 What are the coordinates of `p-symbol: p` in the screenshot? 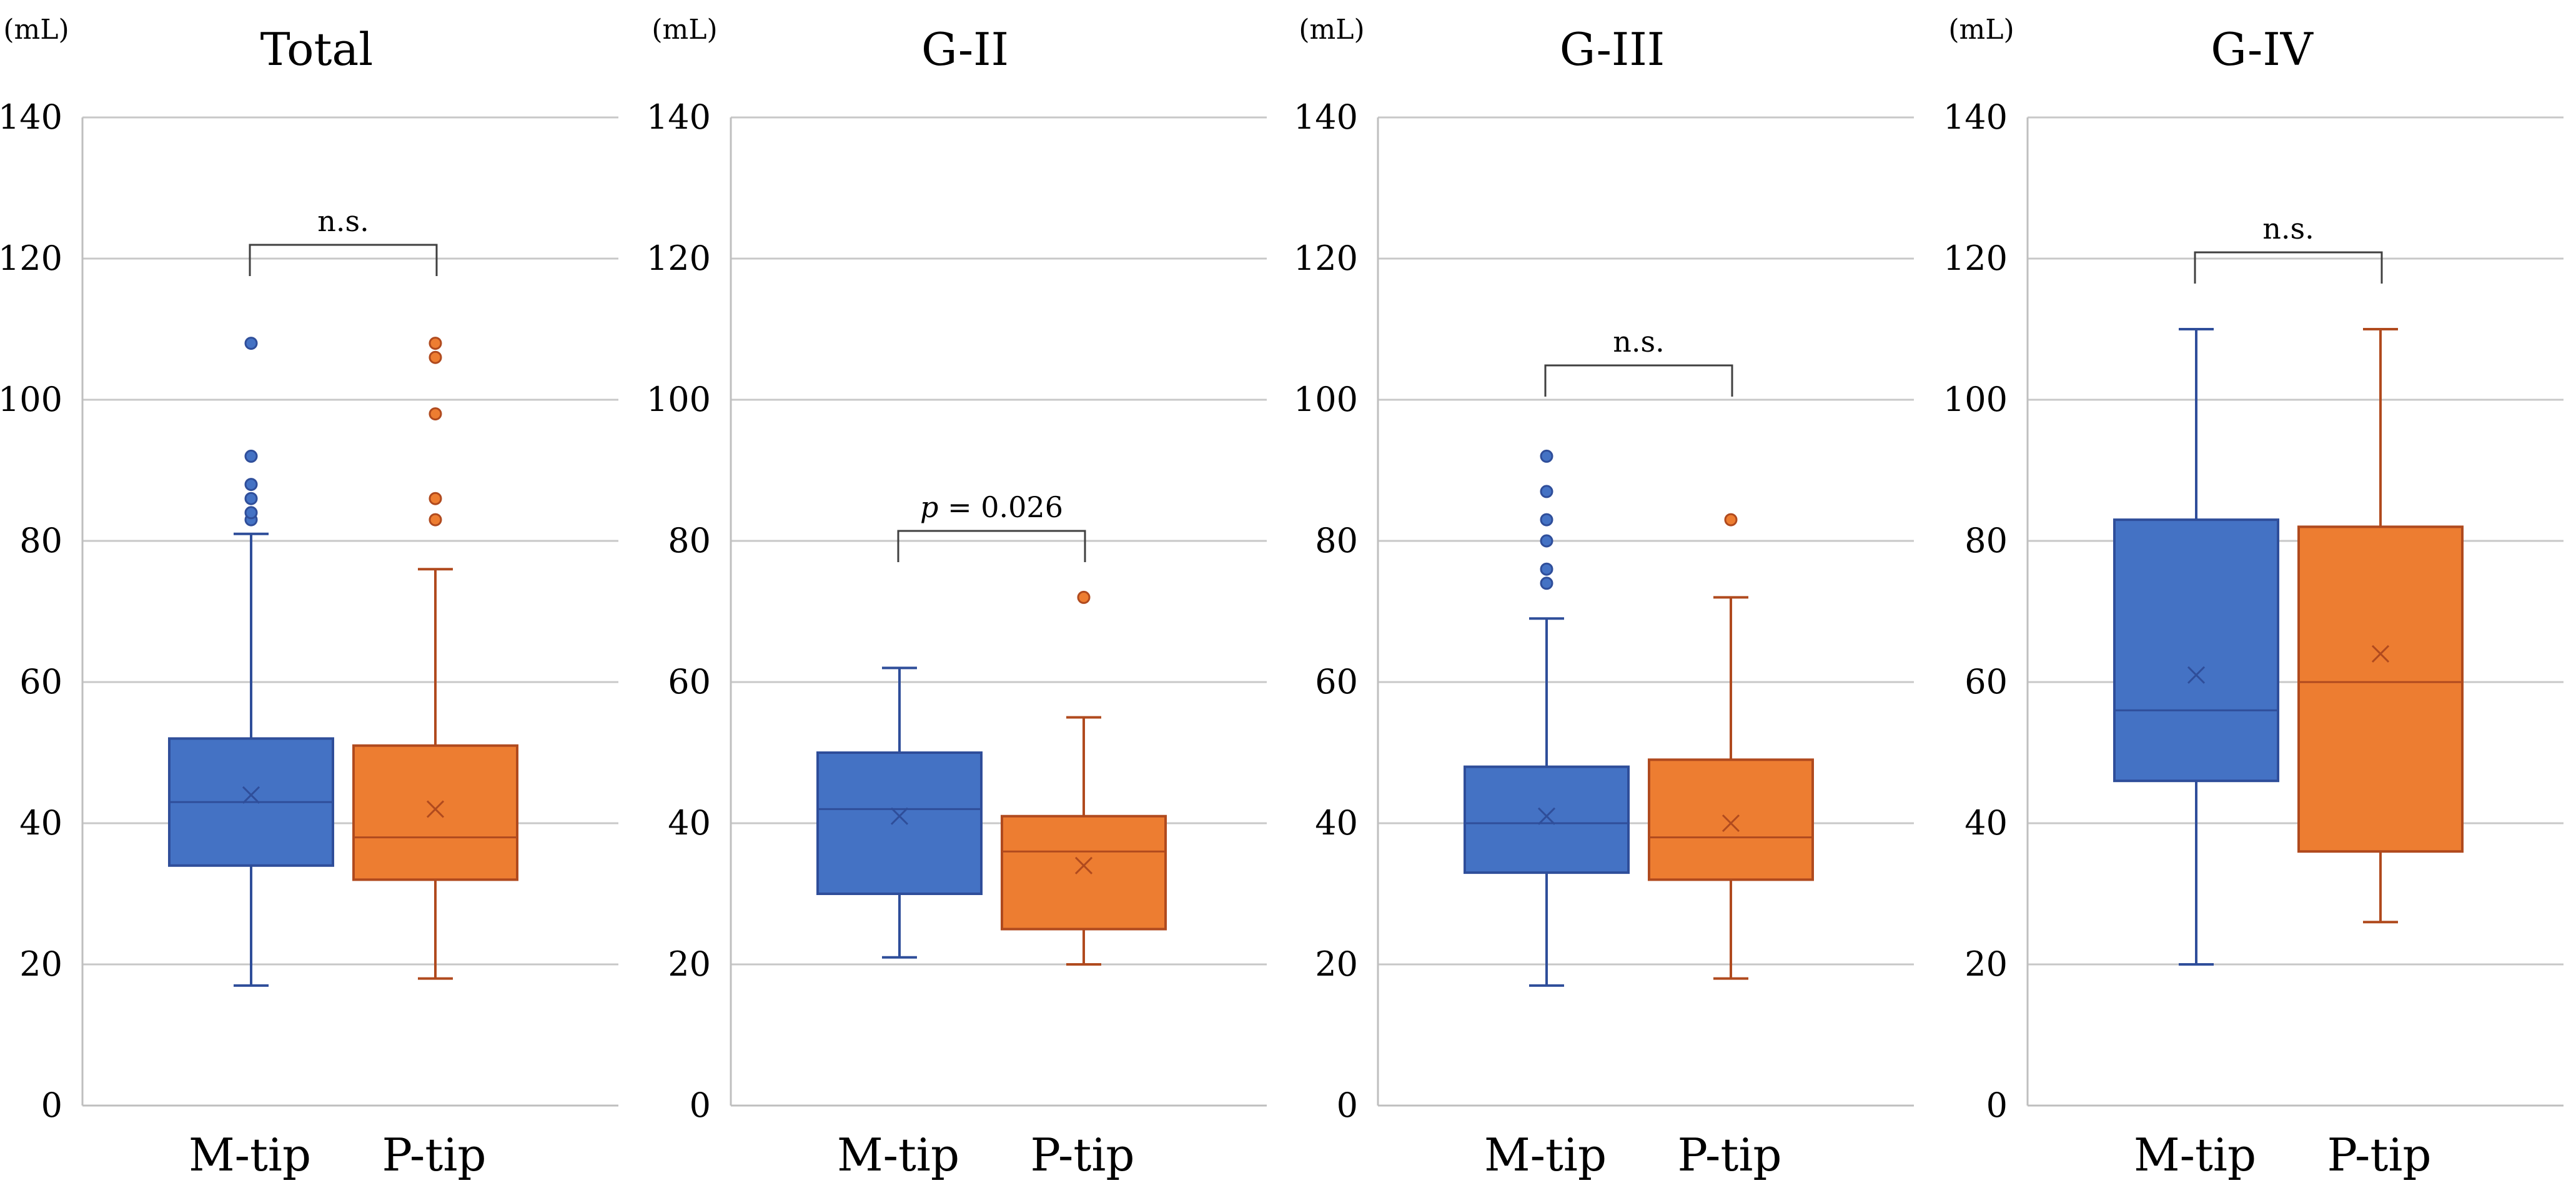 It's located at (929, 507).